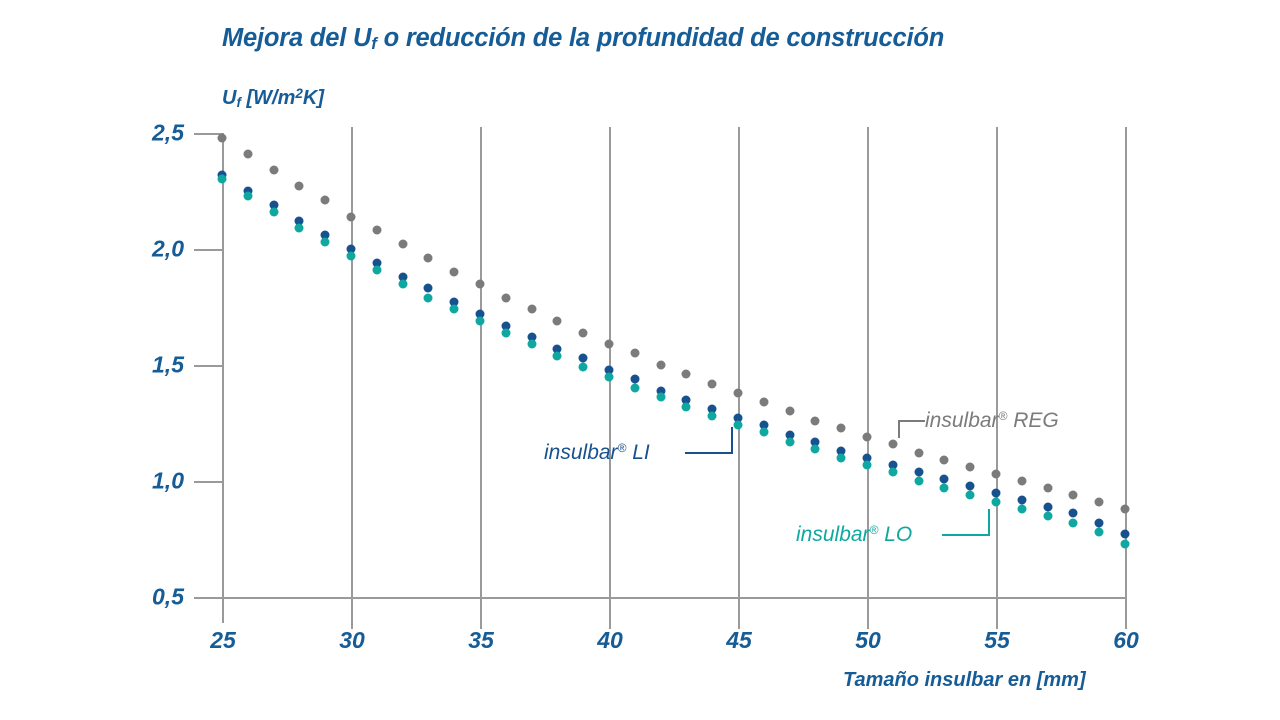  What do you see at coordinates (1033, 420) in the screenshot?
I see `series-label-variant: REG` at bounding box center [1033, 420].